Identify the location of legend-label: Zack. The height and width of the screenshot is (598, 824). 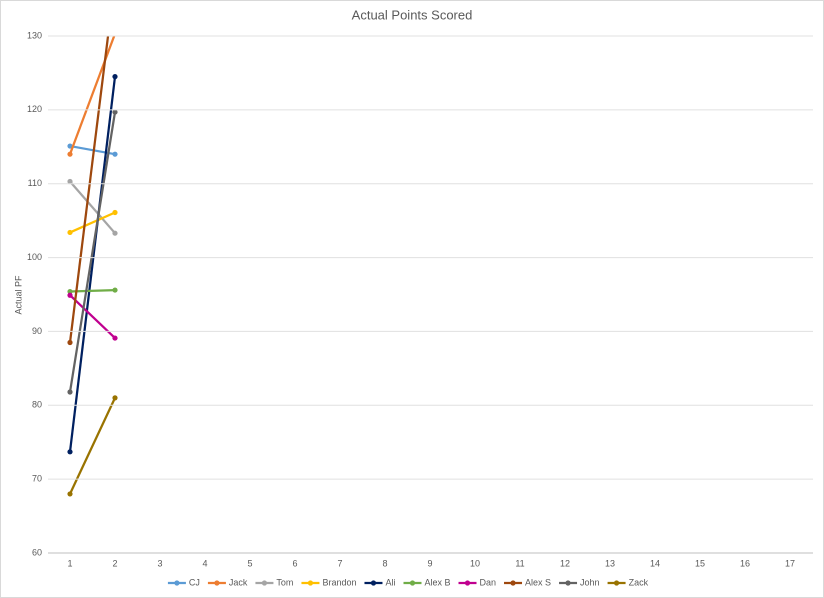
(639, 582).